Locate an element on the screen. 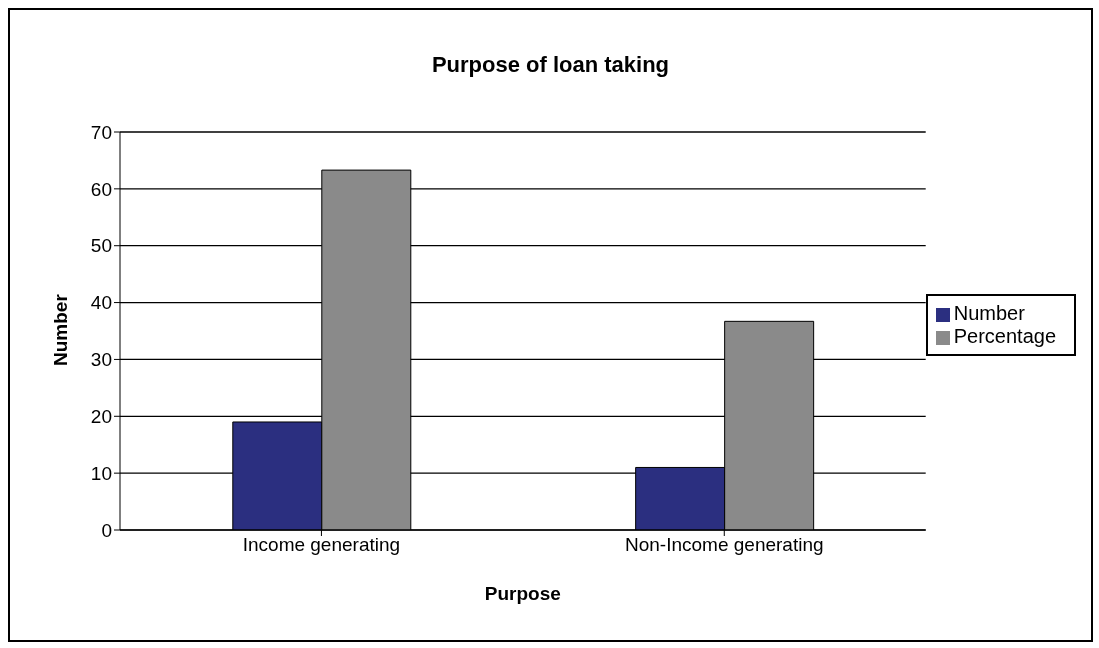 This screenshot has height=648, width=1099. x-tick-label: Non-Income generating is located at coordinates (724, 545).